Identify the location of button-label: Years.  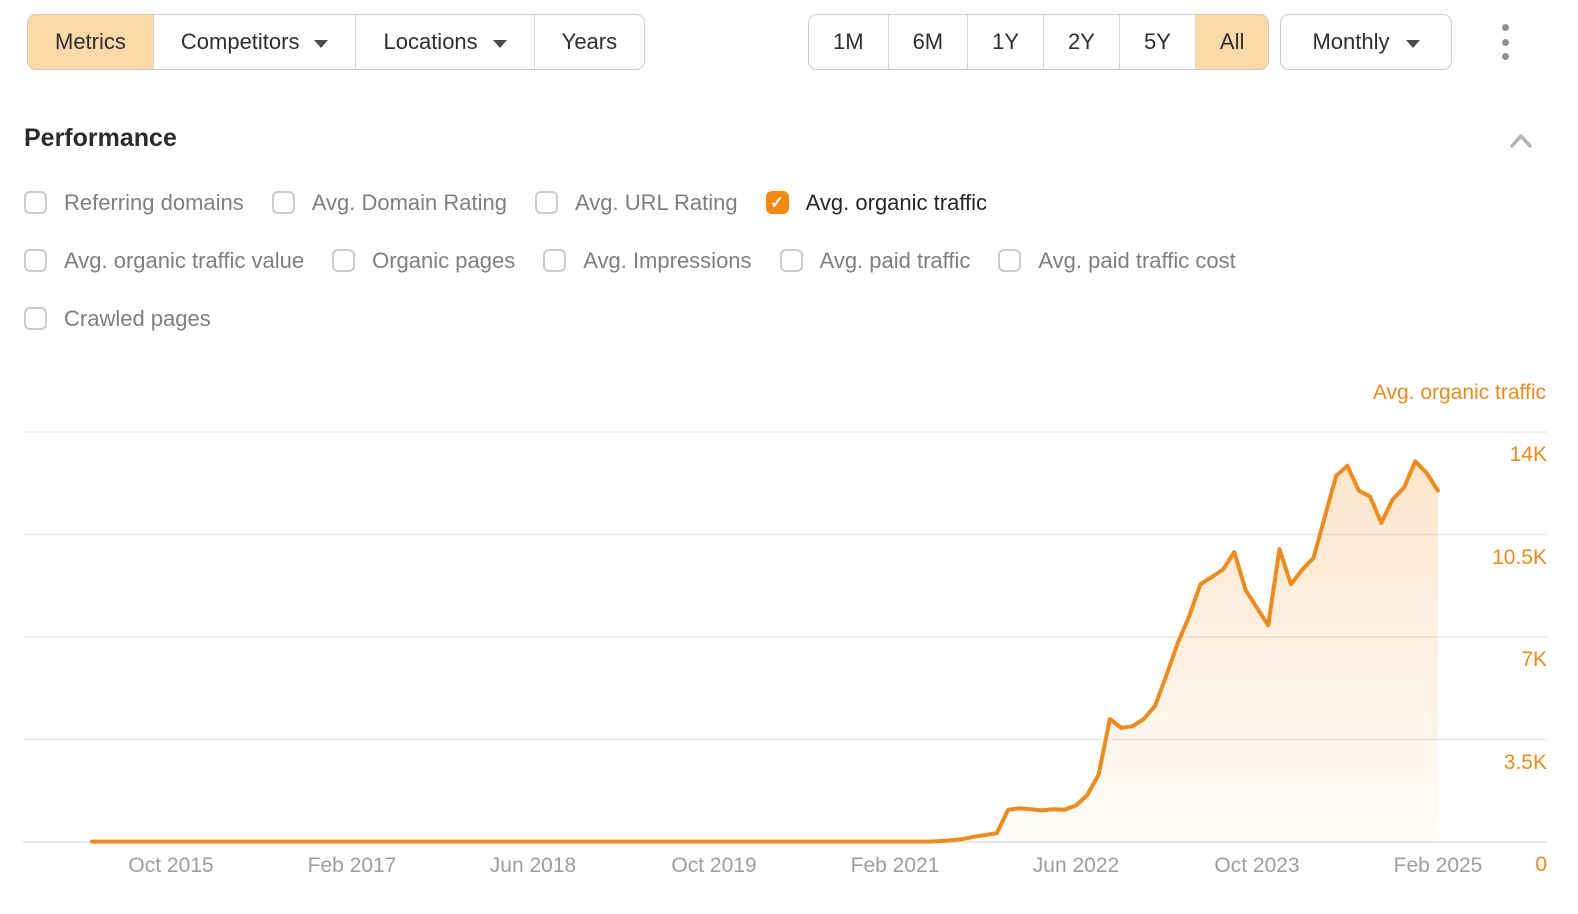
(589, 41).